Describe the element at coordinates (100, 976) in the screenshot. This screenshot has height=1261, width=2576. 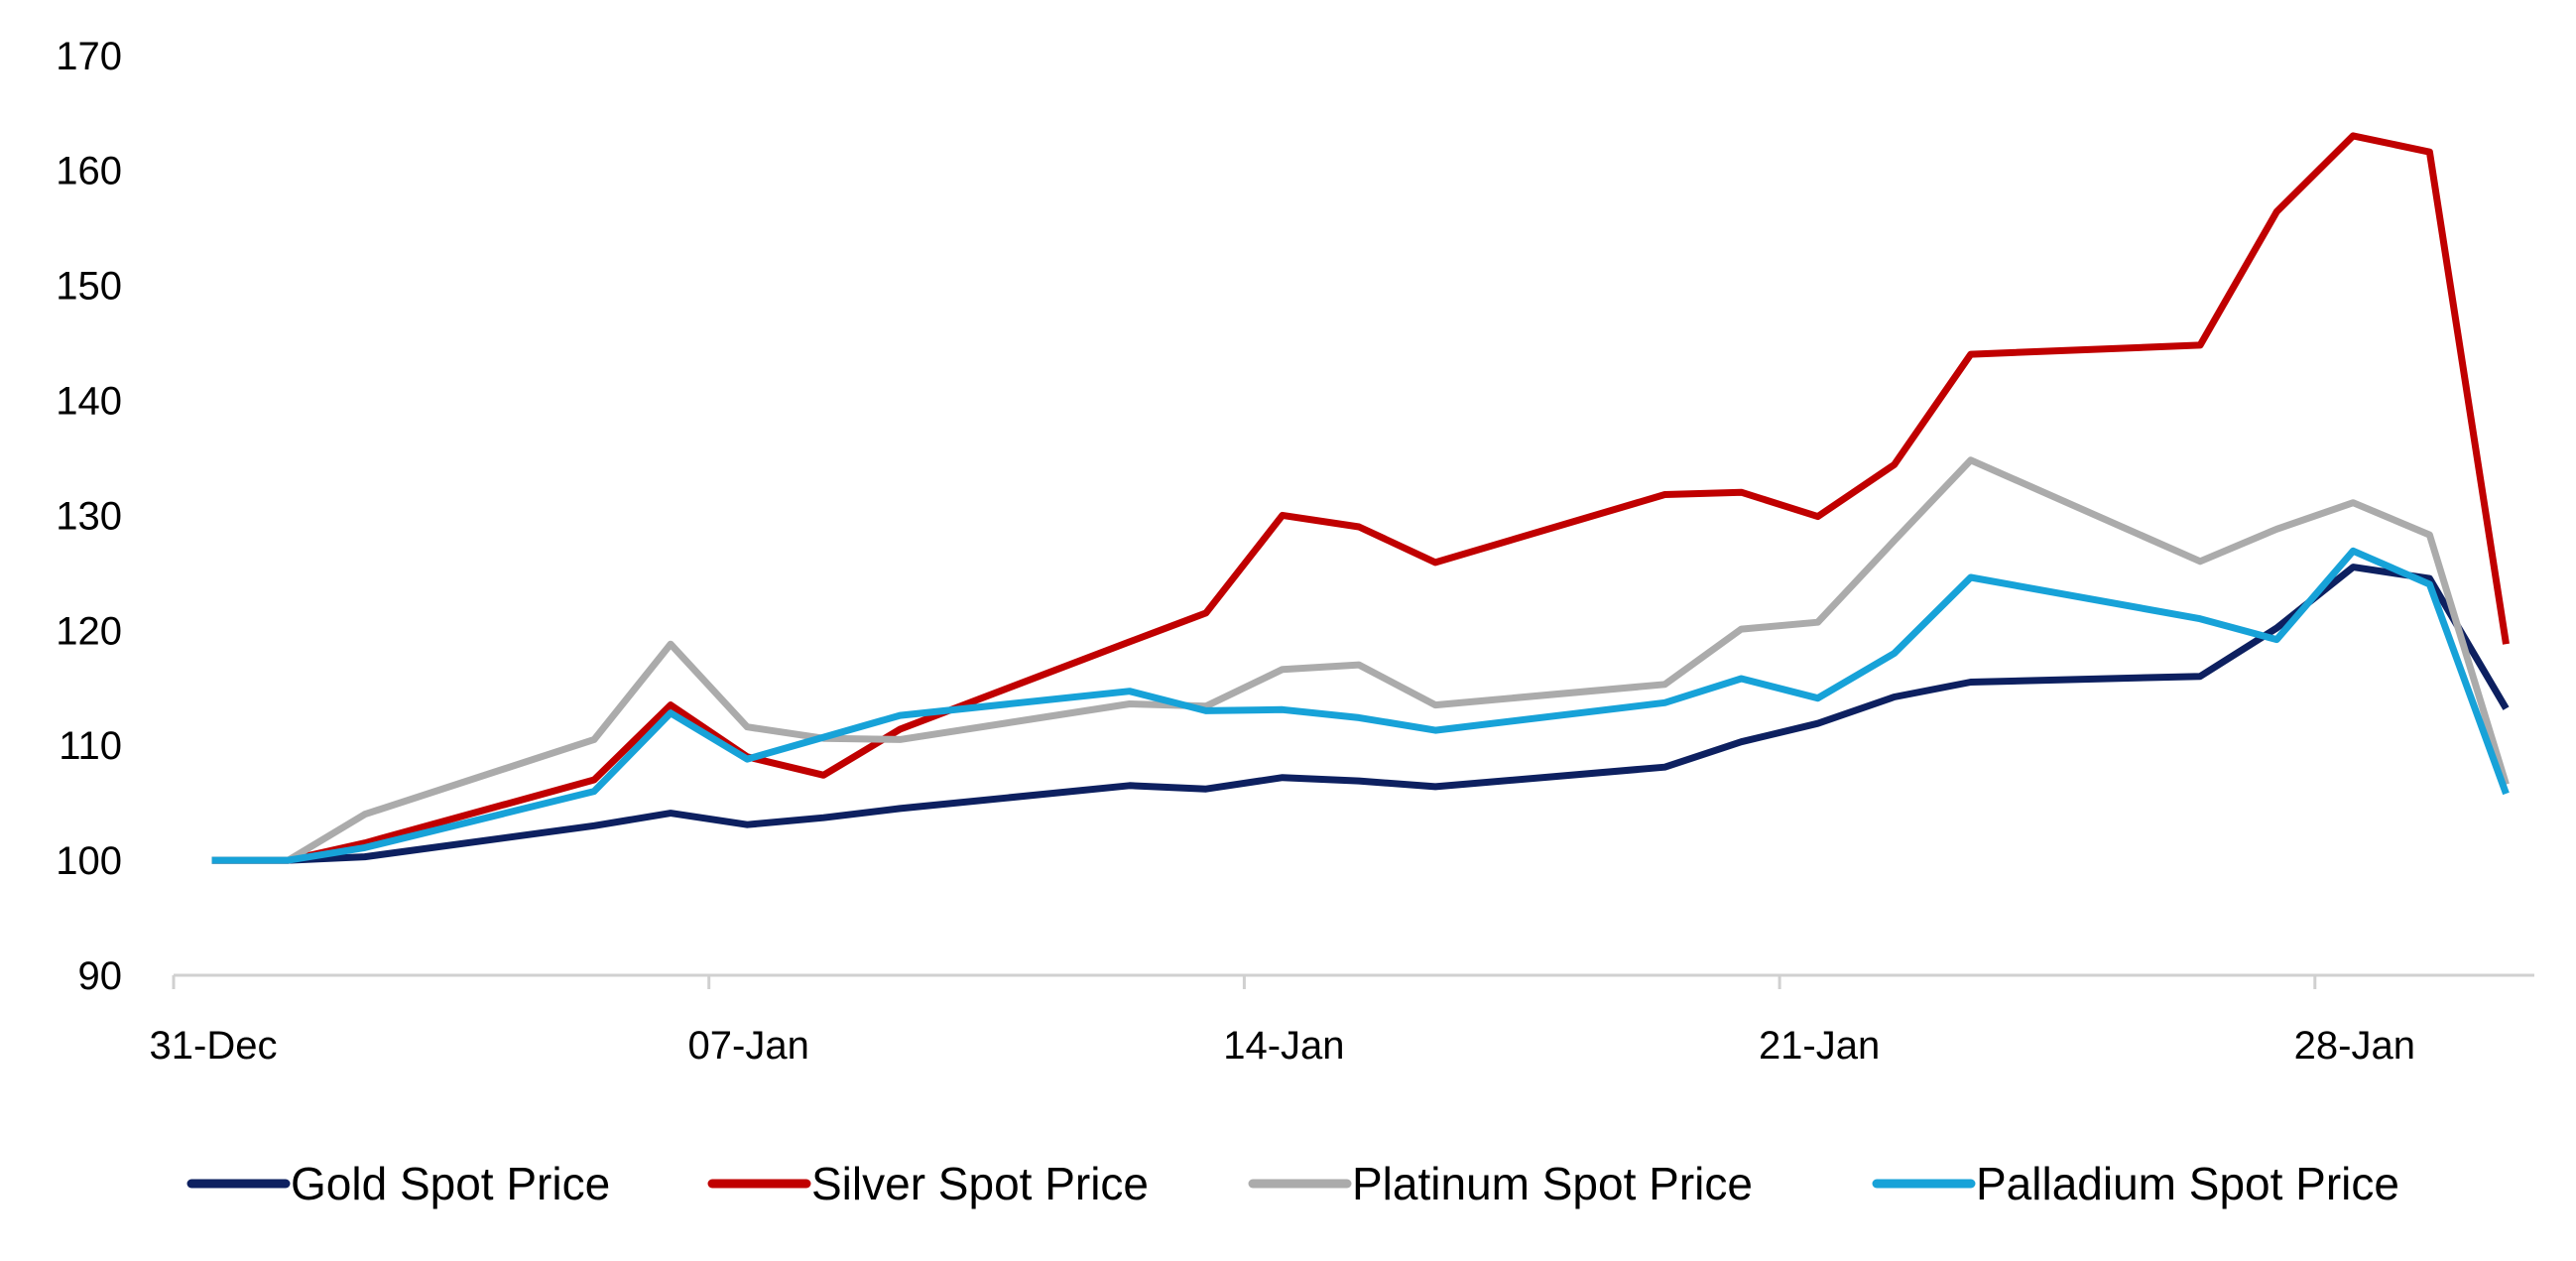
I see `y-tick-label-90: 90` at that location.